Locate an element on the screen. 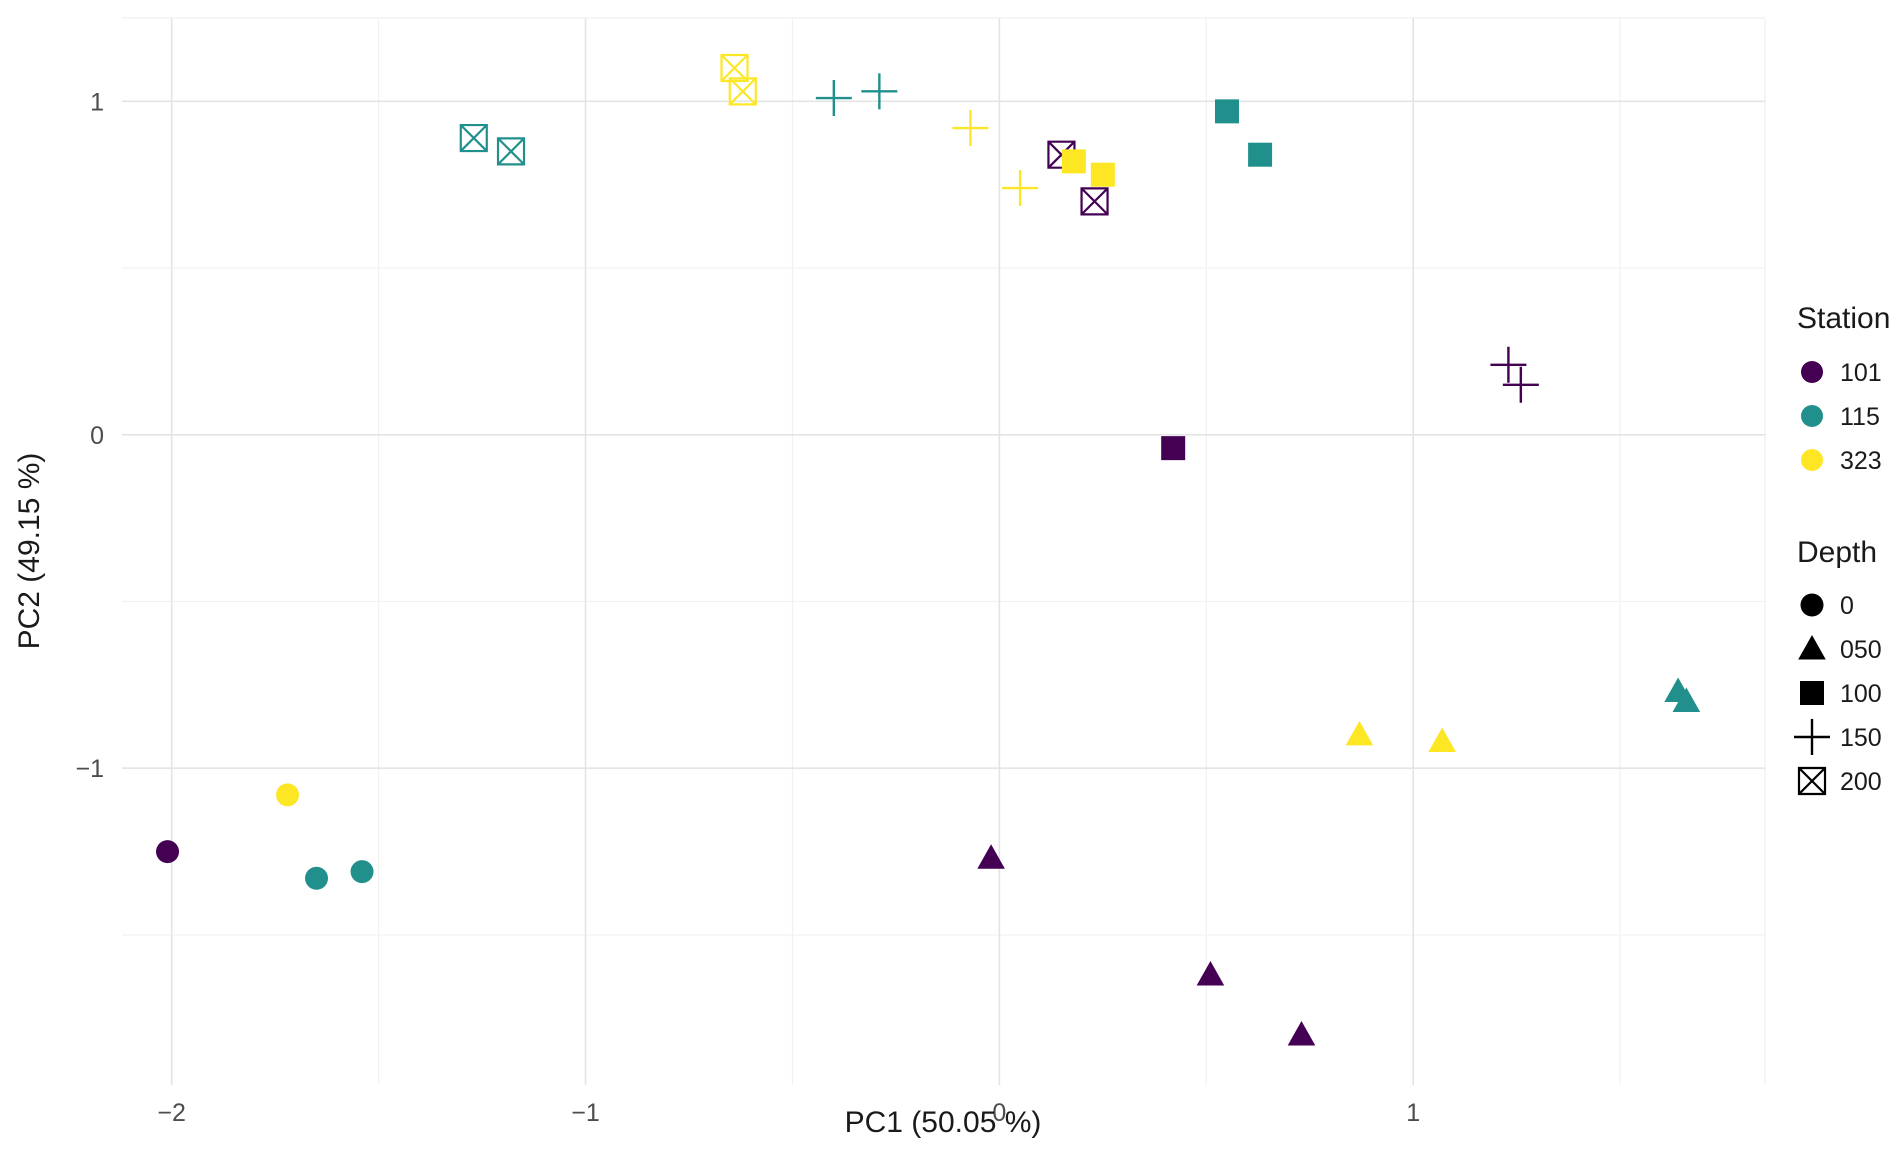 The image size is (1892, 1161). legend-label-depth-0: 0 is located at coordinates (1847, 606).